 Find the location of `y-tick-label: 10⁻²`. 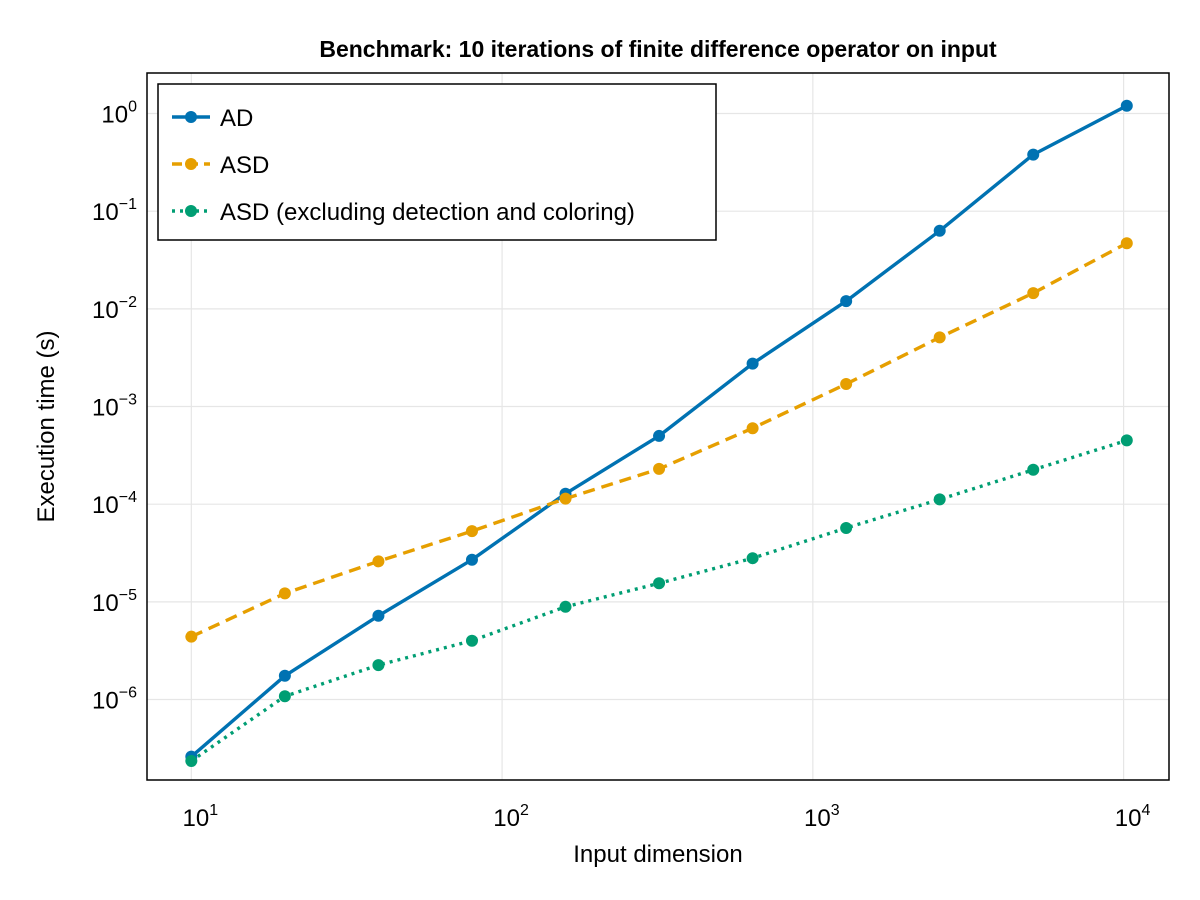

y-tick-label: 10⁻² is located at coordinates (114, 309).